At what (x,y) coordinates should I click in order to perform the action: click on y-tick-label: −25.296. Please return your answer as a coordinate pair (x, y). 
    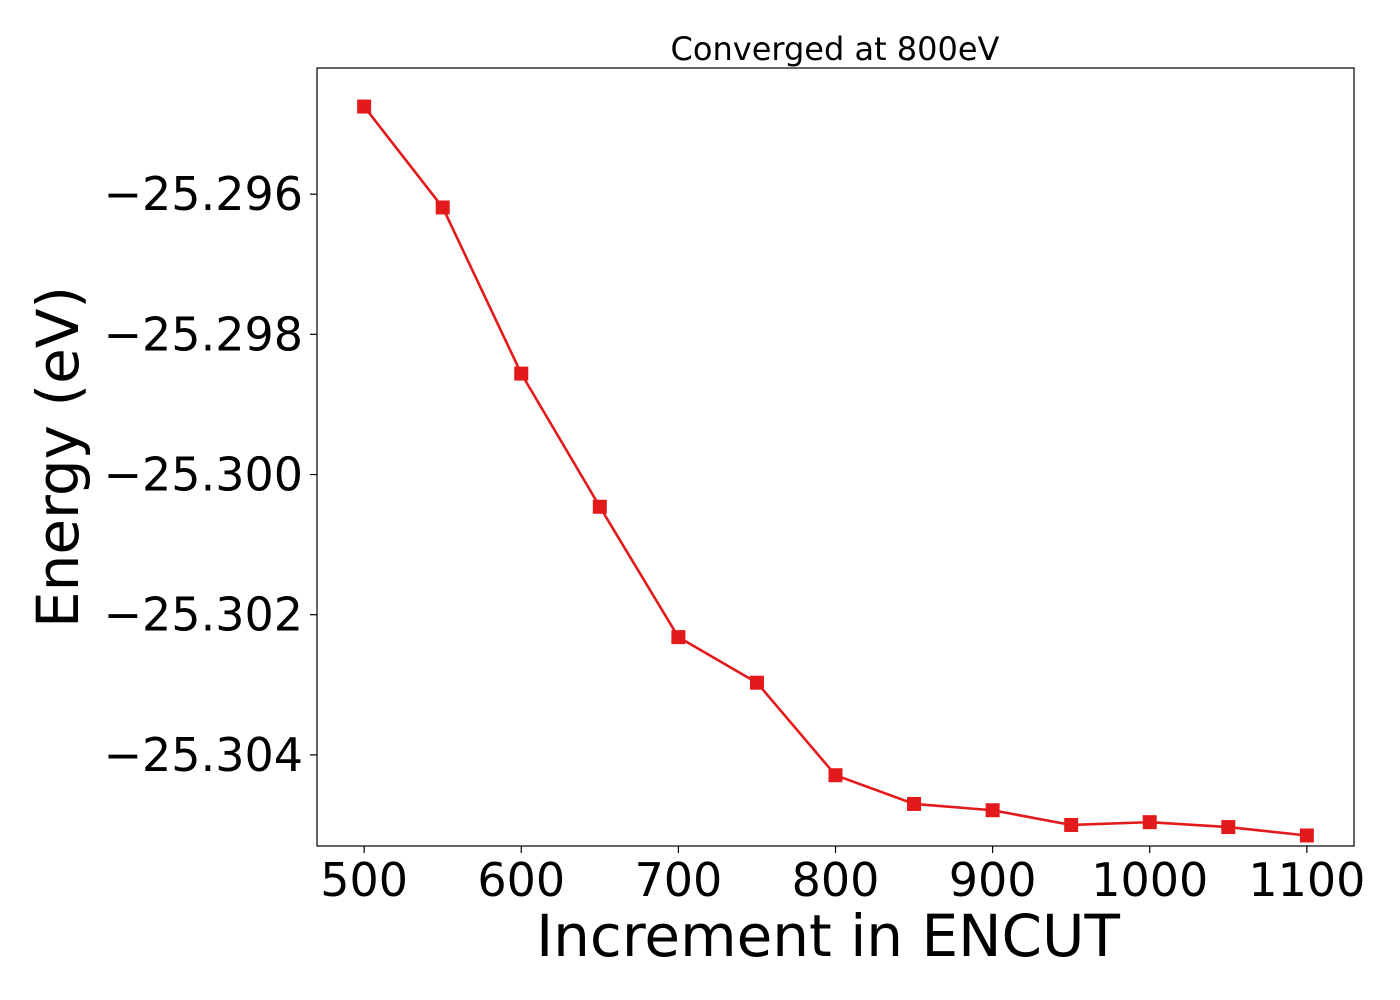
    Looking at the image, I should click on (204, 194).